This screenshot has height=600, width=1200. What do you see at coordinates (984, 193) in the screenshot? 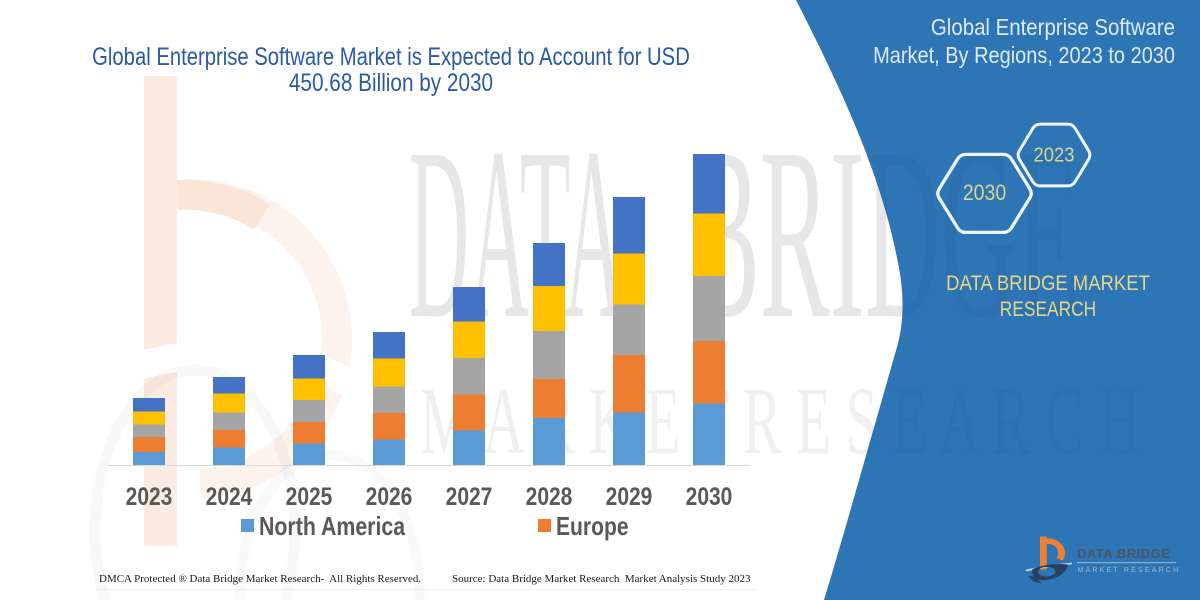
I see `svg-text: 2030` at bounding box center [984, 193].